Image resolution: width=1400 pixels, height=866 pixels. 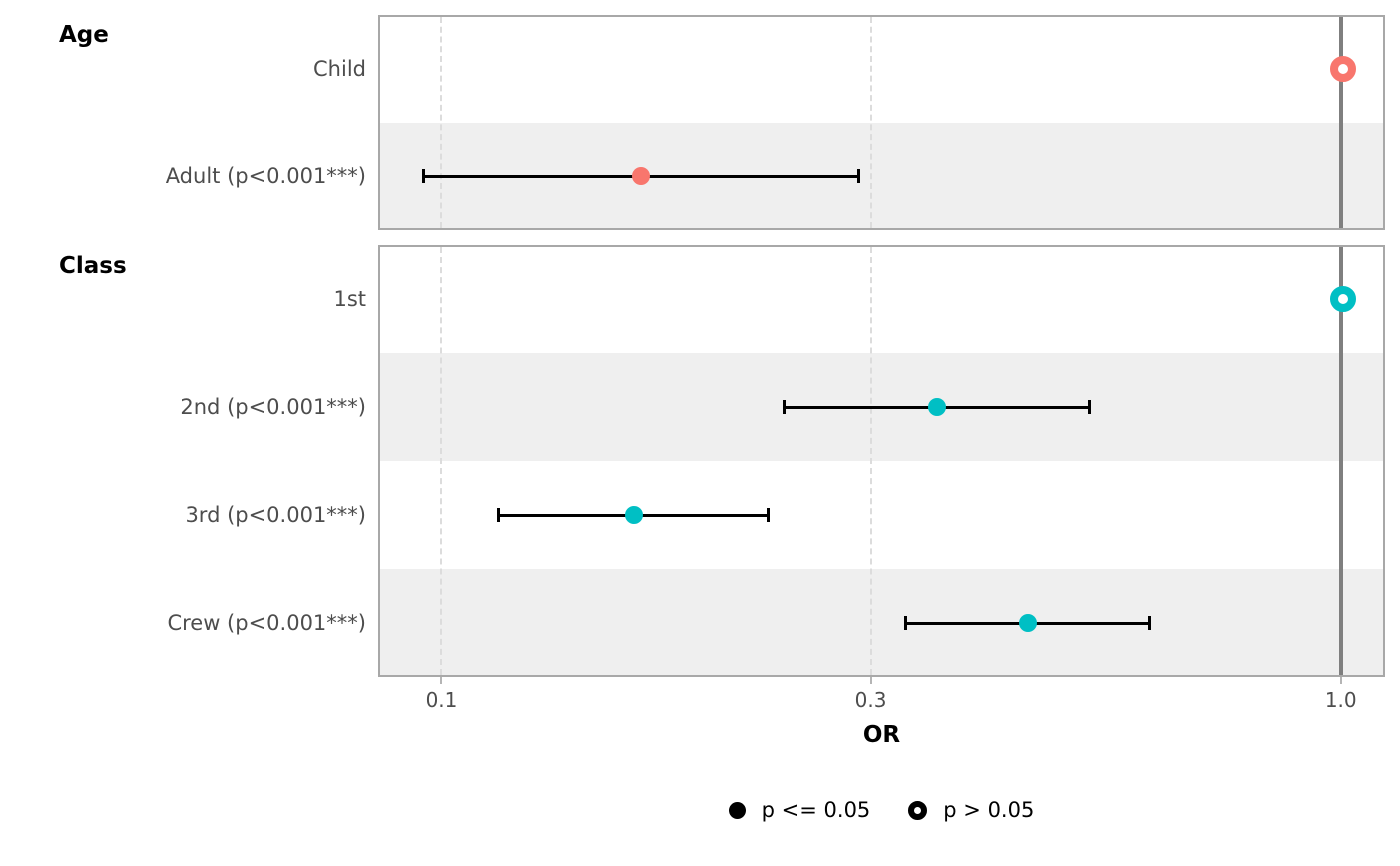 What do you see at coordinates (881, 735) in the screenshot?
I see `x-axis-title: OR` at bounding box center [881, 735].